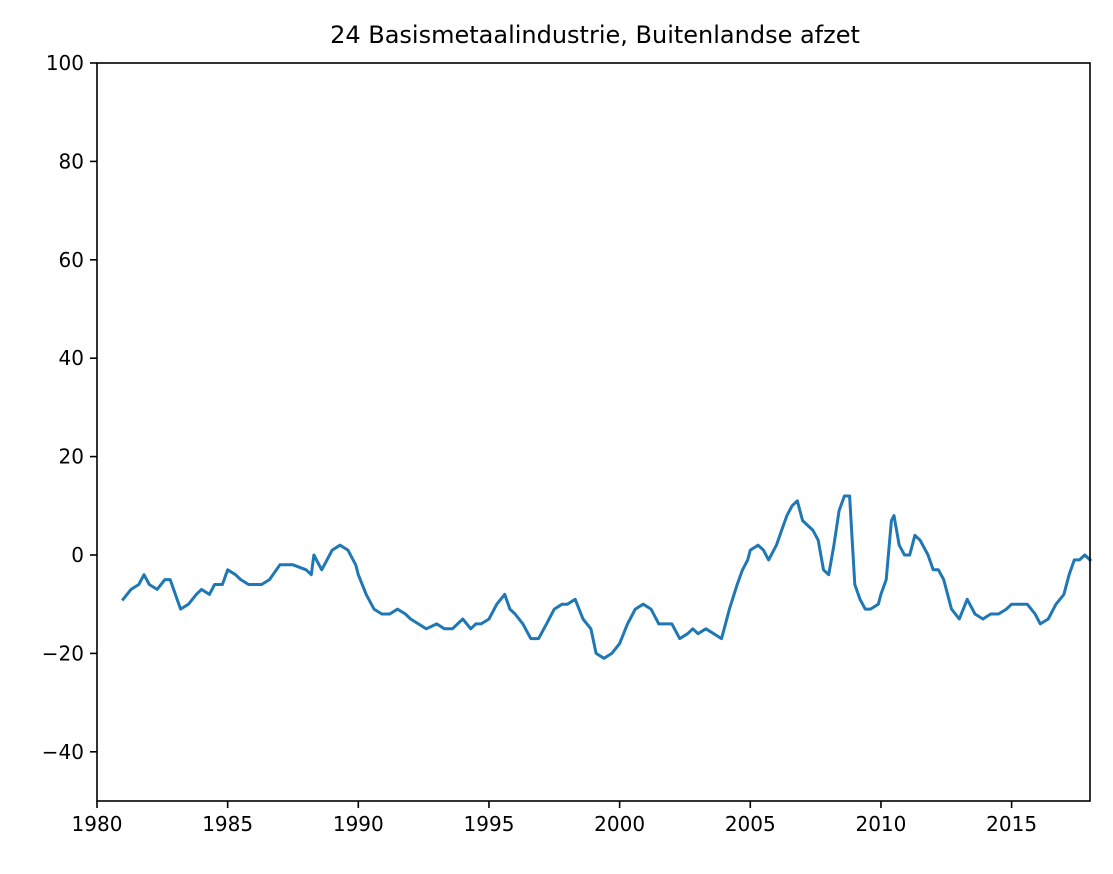 The width and height of the screenshot is (1113, 874). What do you see at coordinates (880, 824) in the screenshot?
I see `x-tick-label: 2010` at bounding box center [880, 824].